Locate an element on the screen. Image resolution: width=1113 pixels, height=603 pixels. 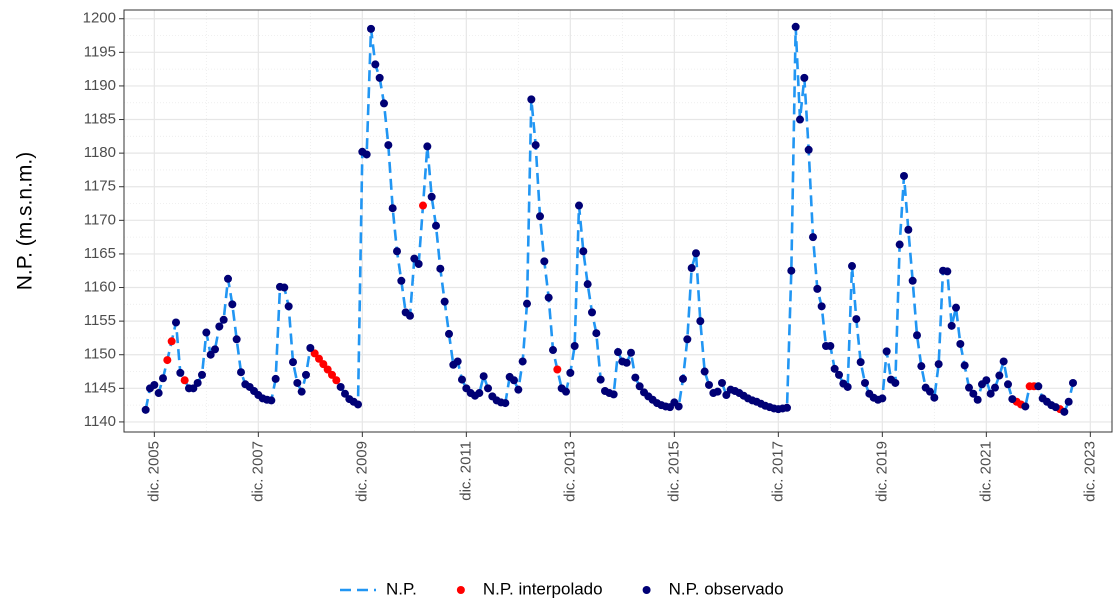
legend-label: N.P. observado is located at coordinates (726, 588).